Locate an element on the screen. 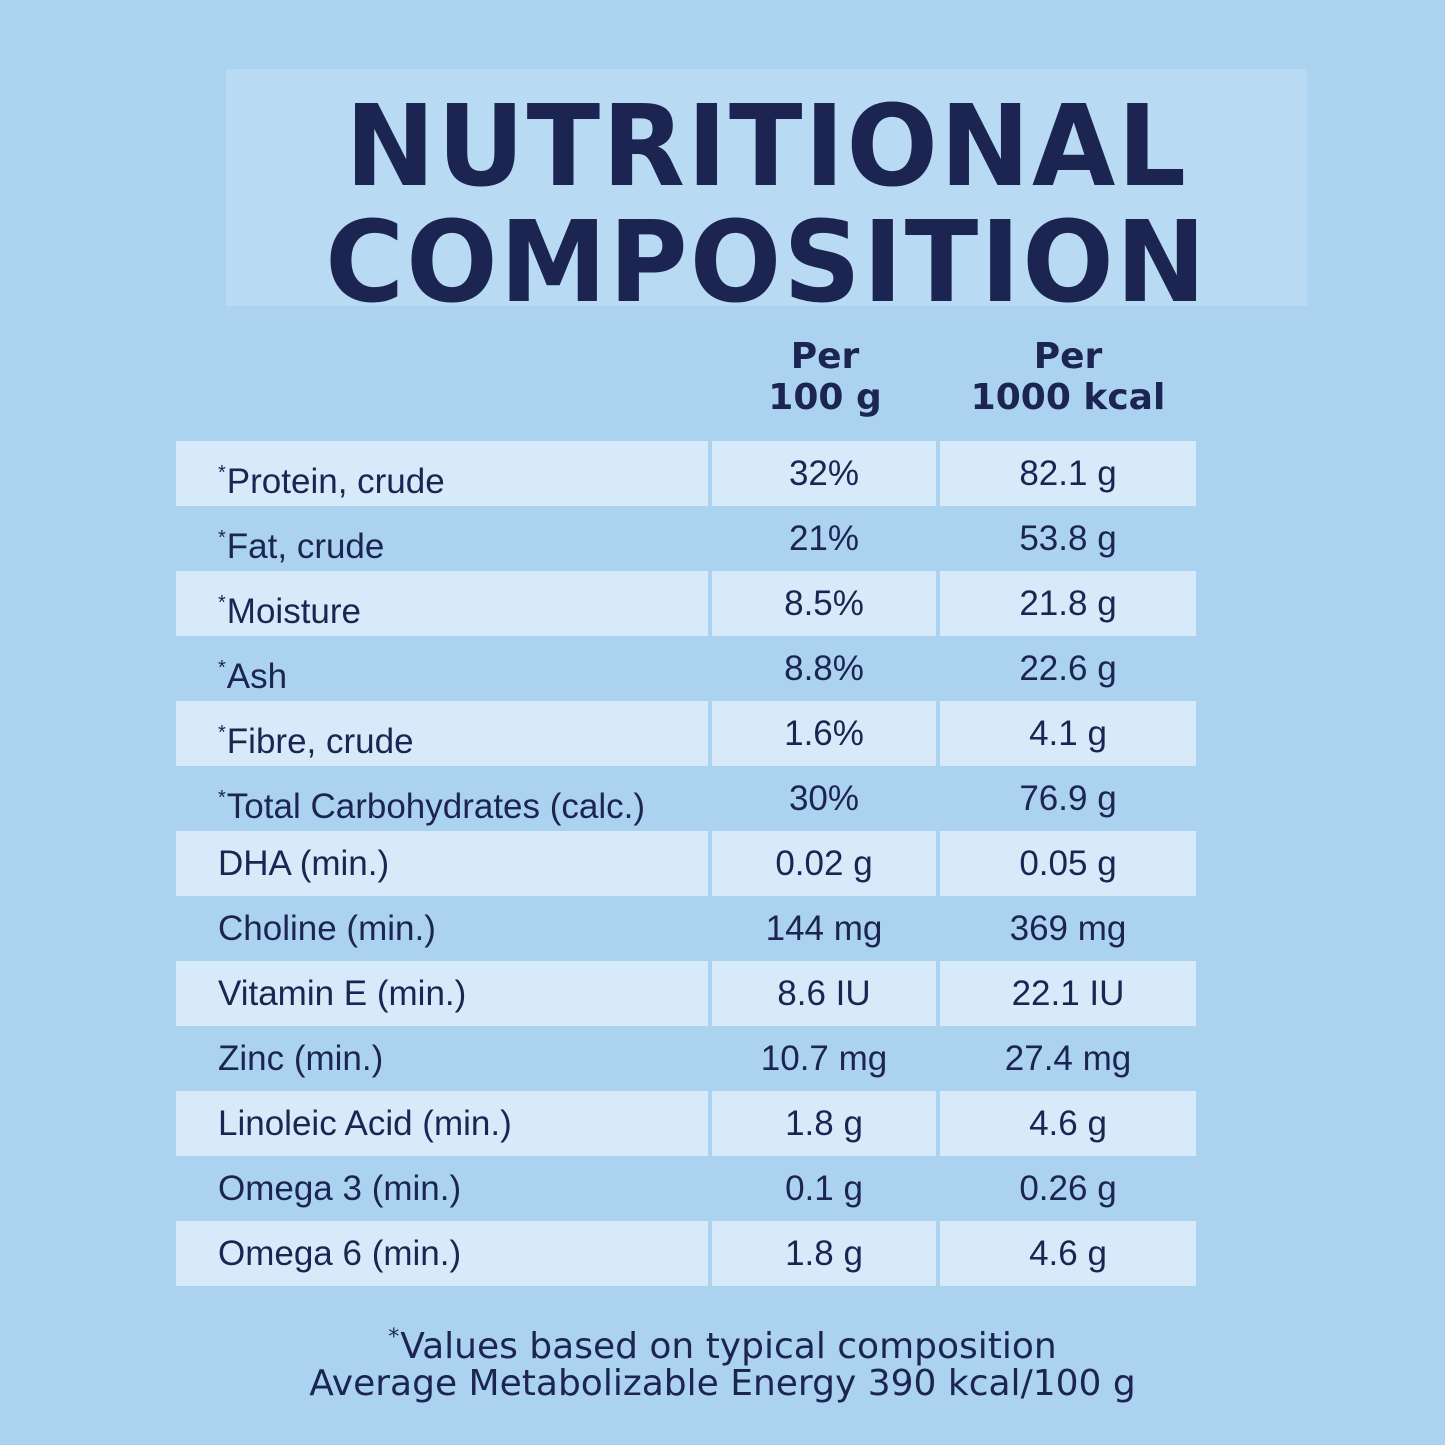 The height and width of the screenshot is (1445, 1445). nutrient-name: DHA (min.) is located at coordinates (304, 863).